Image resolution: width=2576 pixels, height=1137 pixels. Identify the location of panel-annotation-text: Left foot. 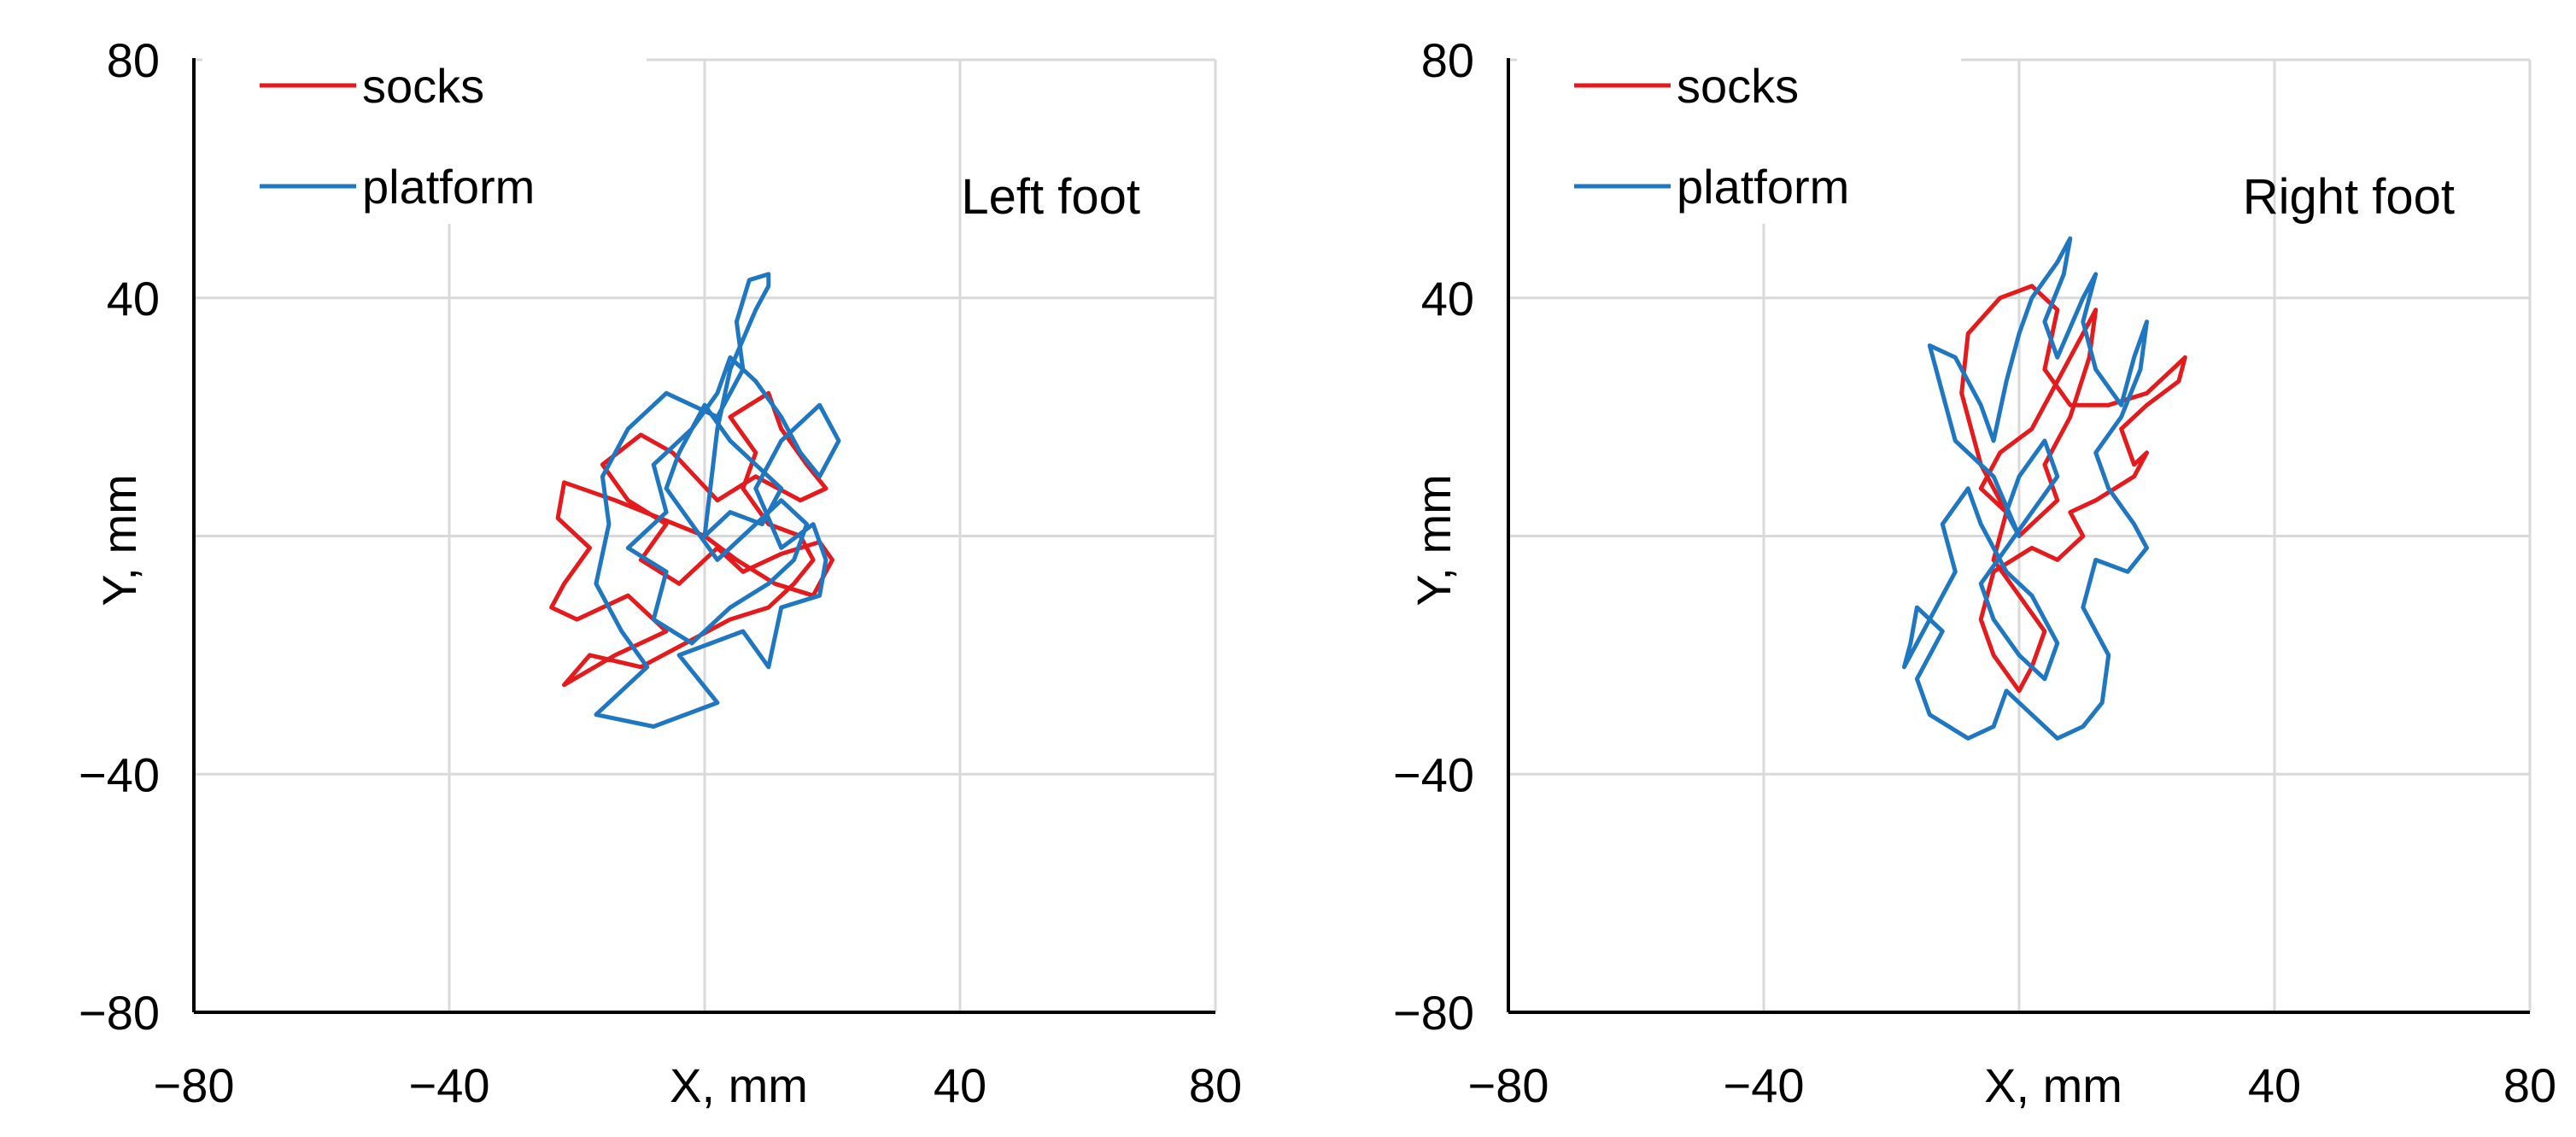
(1050, 197).